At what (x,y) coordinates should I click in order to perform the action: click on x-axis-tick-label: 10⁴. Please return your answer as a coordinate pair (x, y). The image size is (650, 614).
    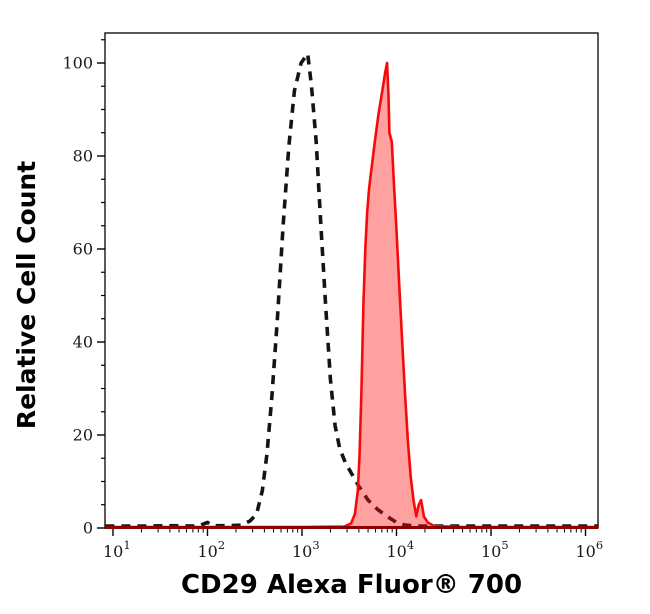
    Looking at the image, I should click on (401, 549).